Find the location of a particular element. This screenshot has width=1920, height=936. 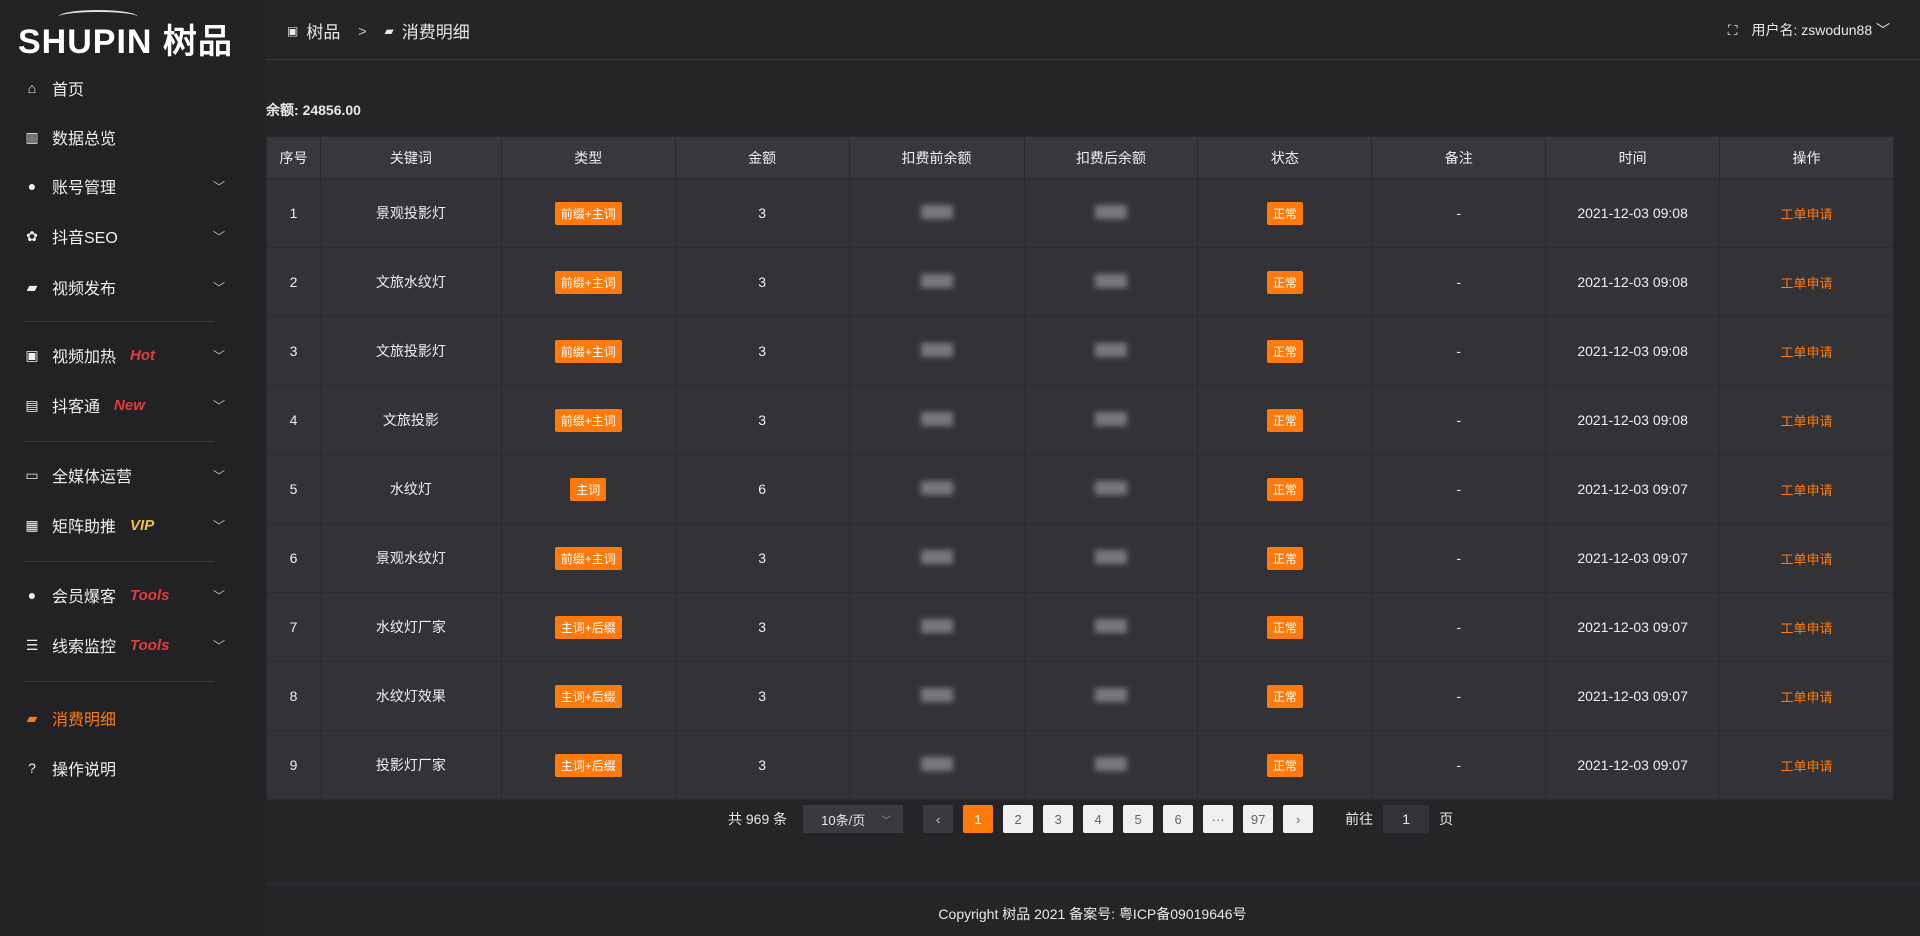

sidebar-item: ▭ 全媒体运营 ﹀ is located at coordinates (132, 475).